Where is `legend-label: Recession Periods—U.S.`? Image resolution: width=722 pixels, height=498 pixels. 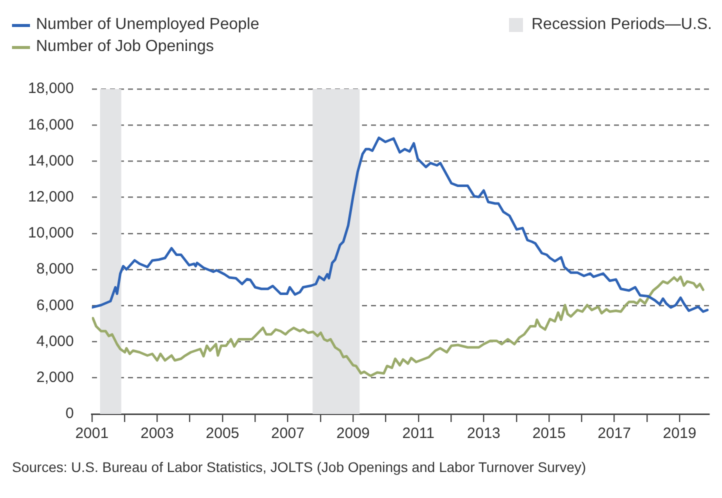
legend-label: Recession Periods—U.S. is located at coordinates (621, 25).